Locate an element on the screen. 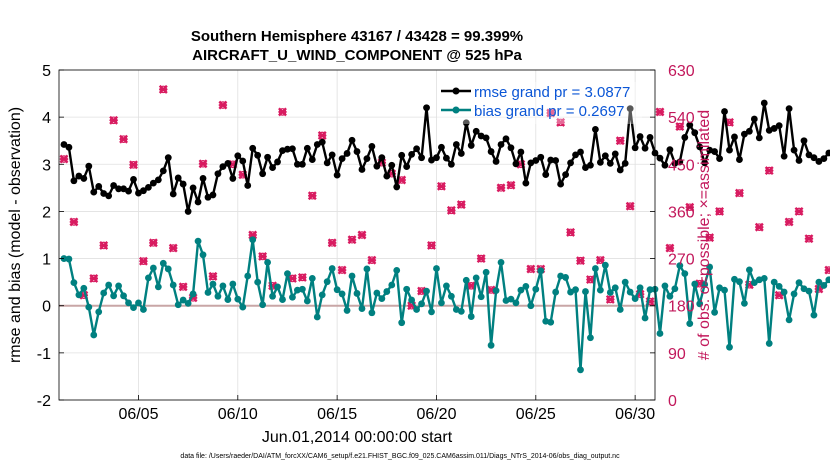  right-axis-ticks: 0 90 180 270 360 450 540 630 is located at coordinates (672, 236).